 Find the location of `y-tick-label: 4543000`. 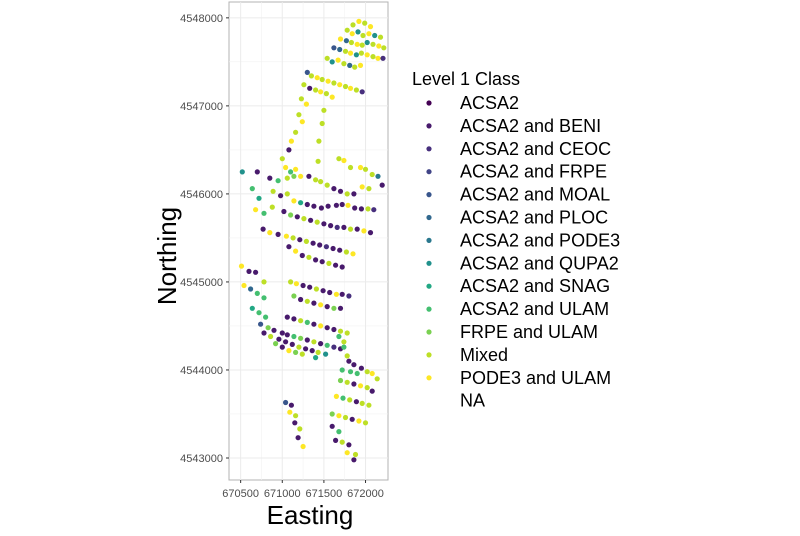

y-tick-label: 4543000 is located at coordinates (201, 459).